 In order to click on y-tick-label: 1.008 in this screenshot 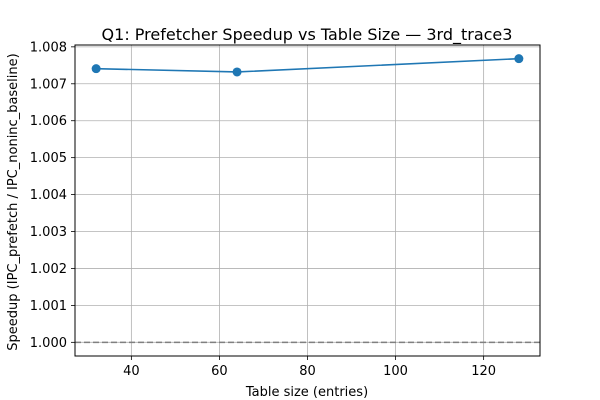, I will do `click(48, 47)`.